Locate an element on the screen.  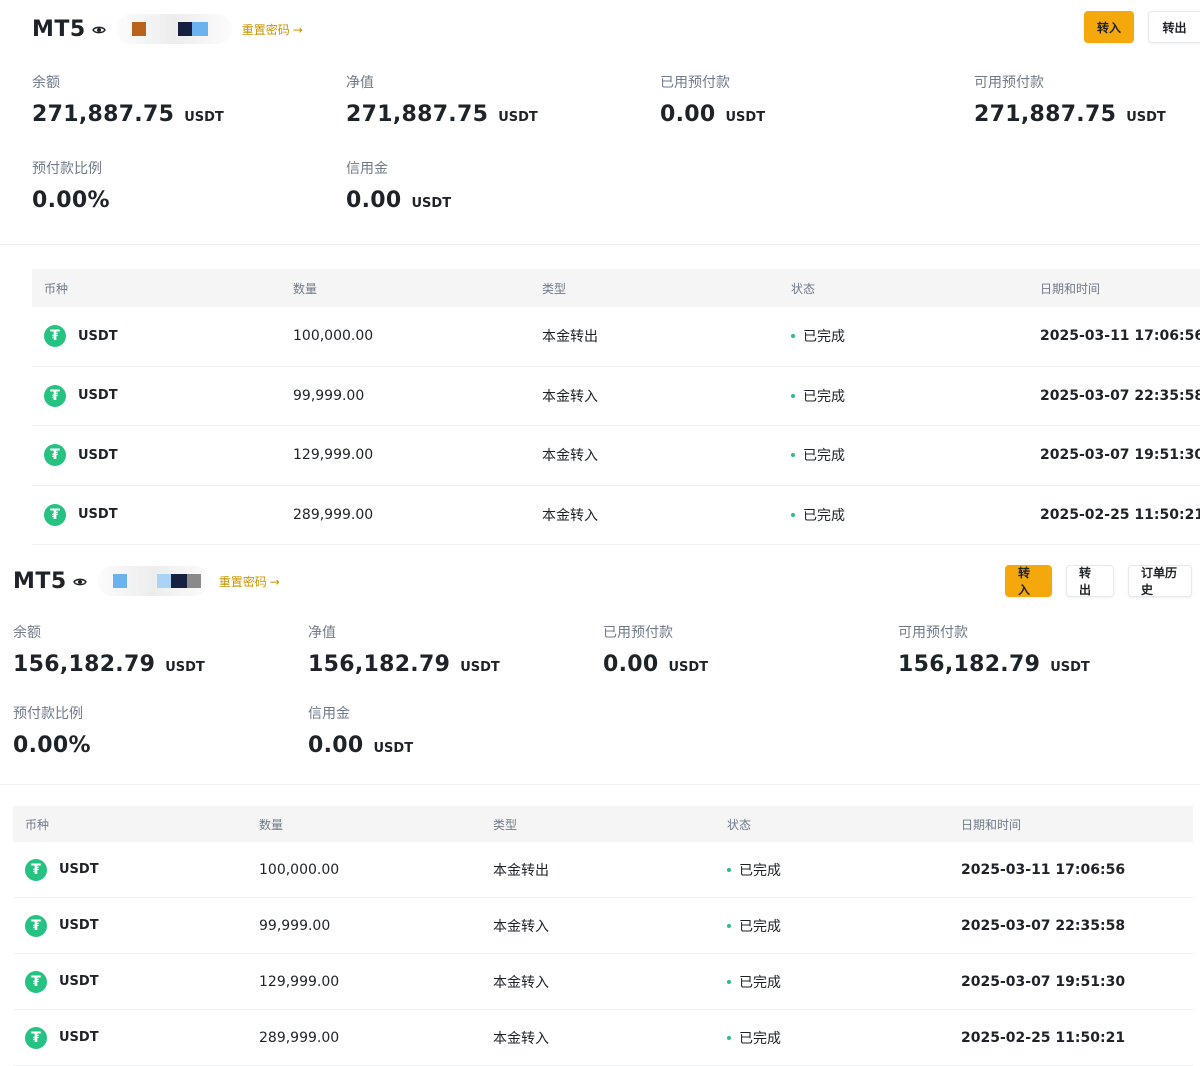
divider is located at coordinates (600, 244).